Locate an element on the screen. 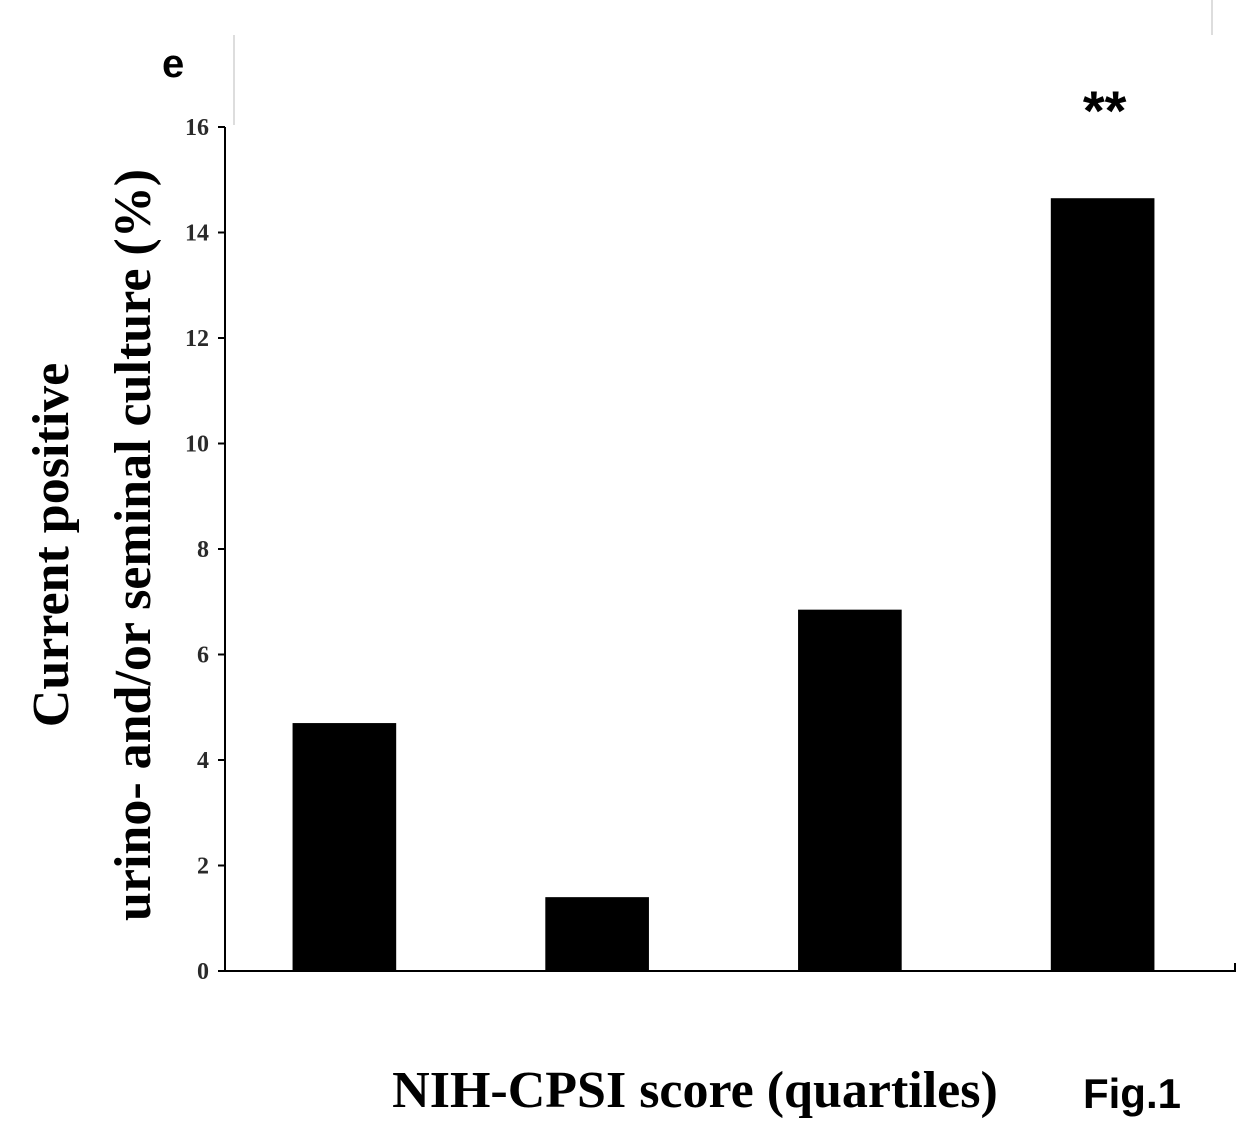 The image size is (1236, 1127). significance-marker: ** is located at coordinates (1105, 110).